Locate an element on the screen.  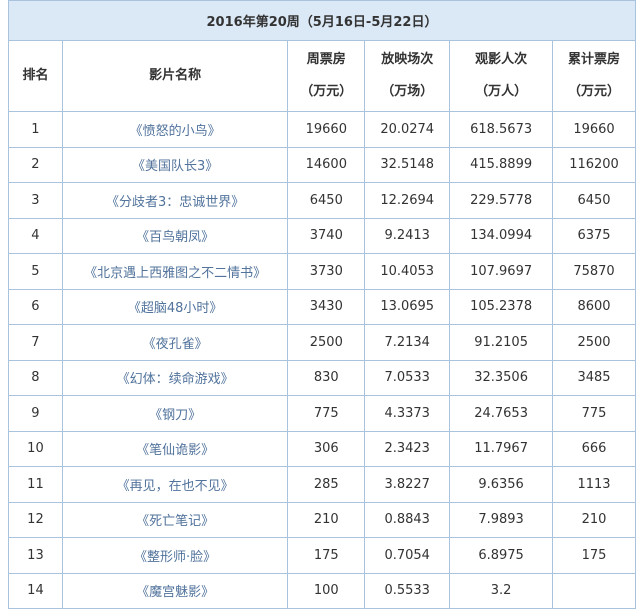
cell: 75870 is located at coordinates (594, 271).